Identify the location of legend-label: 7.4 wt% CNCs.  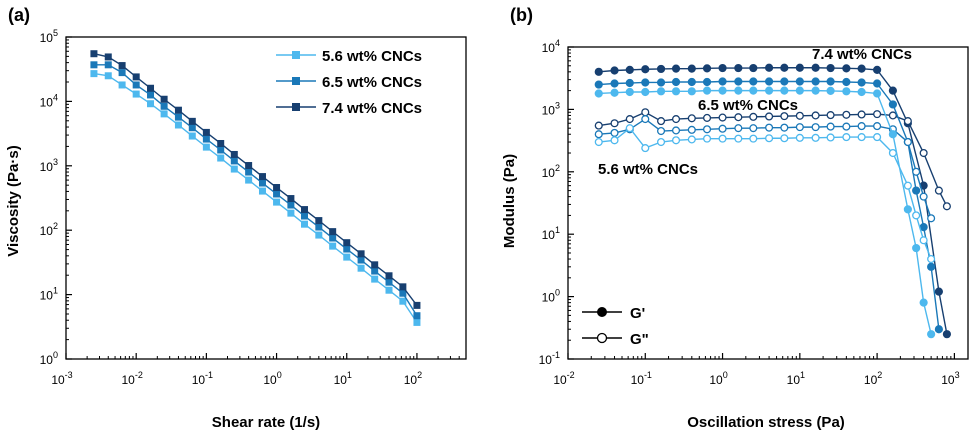
(372, 108).